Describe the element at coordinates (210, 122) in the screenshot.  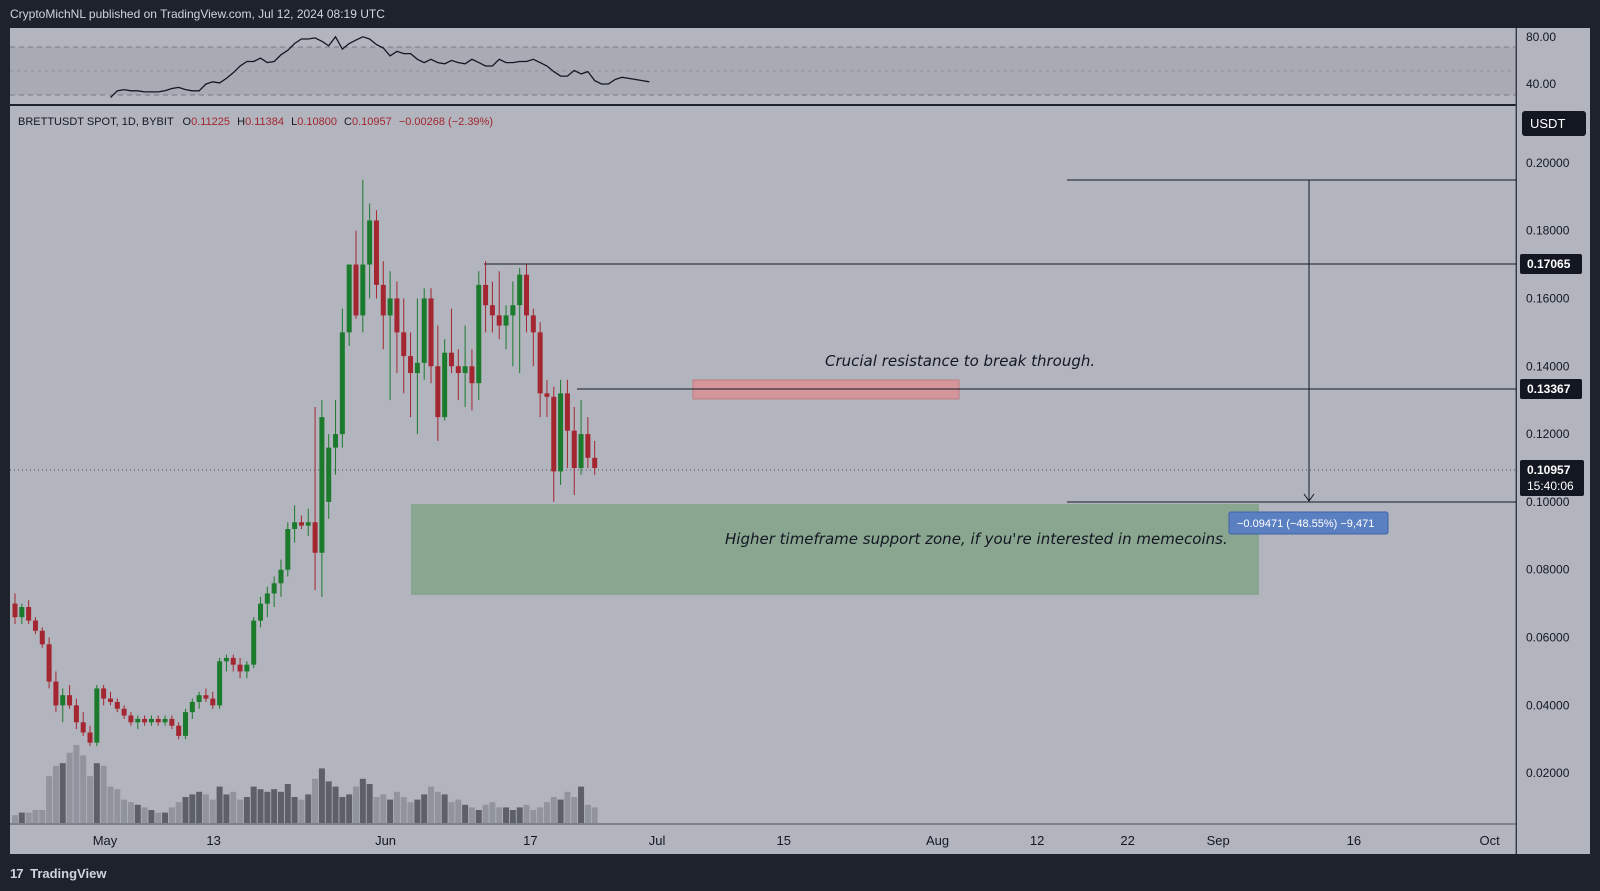
I see `legend-open: 0.11225` at that location.